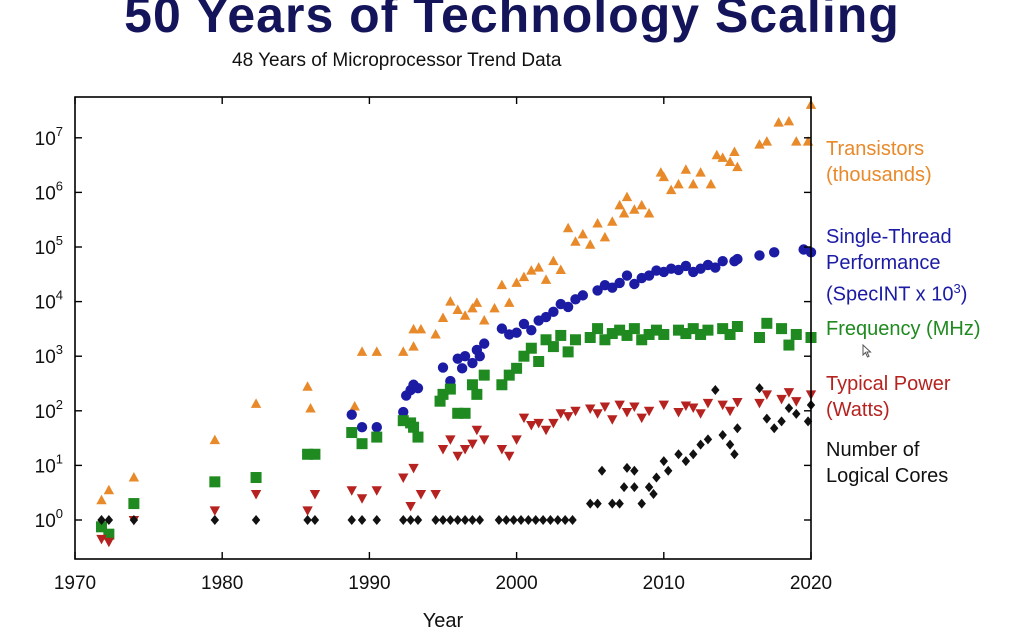 The width and height of the screenshot is (1024, 634). What do you see at coordinates (49, 355) in the screenshot?
I see `y-tick-label: 10³` at bounding box center [49, 355].